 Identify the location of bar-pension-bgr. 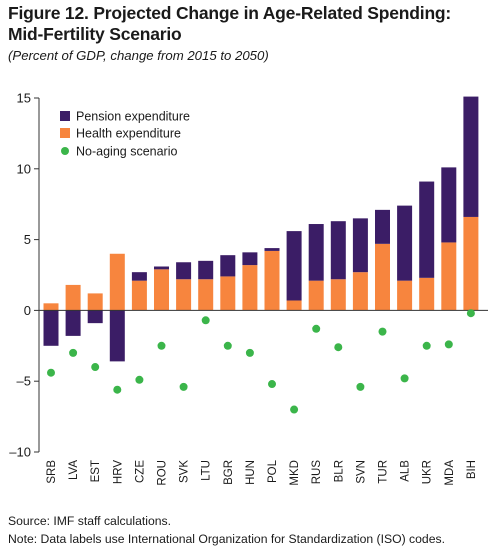
(228, 266).